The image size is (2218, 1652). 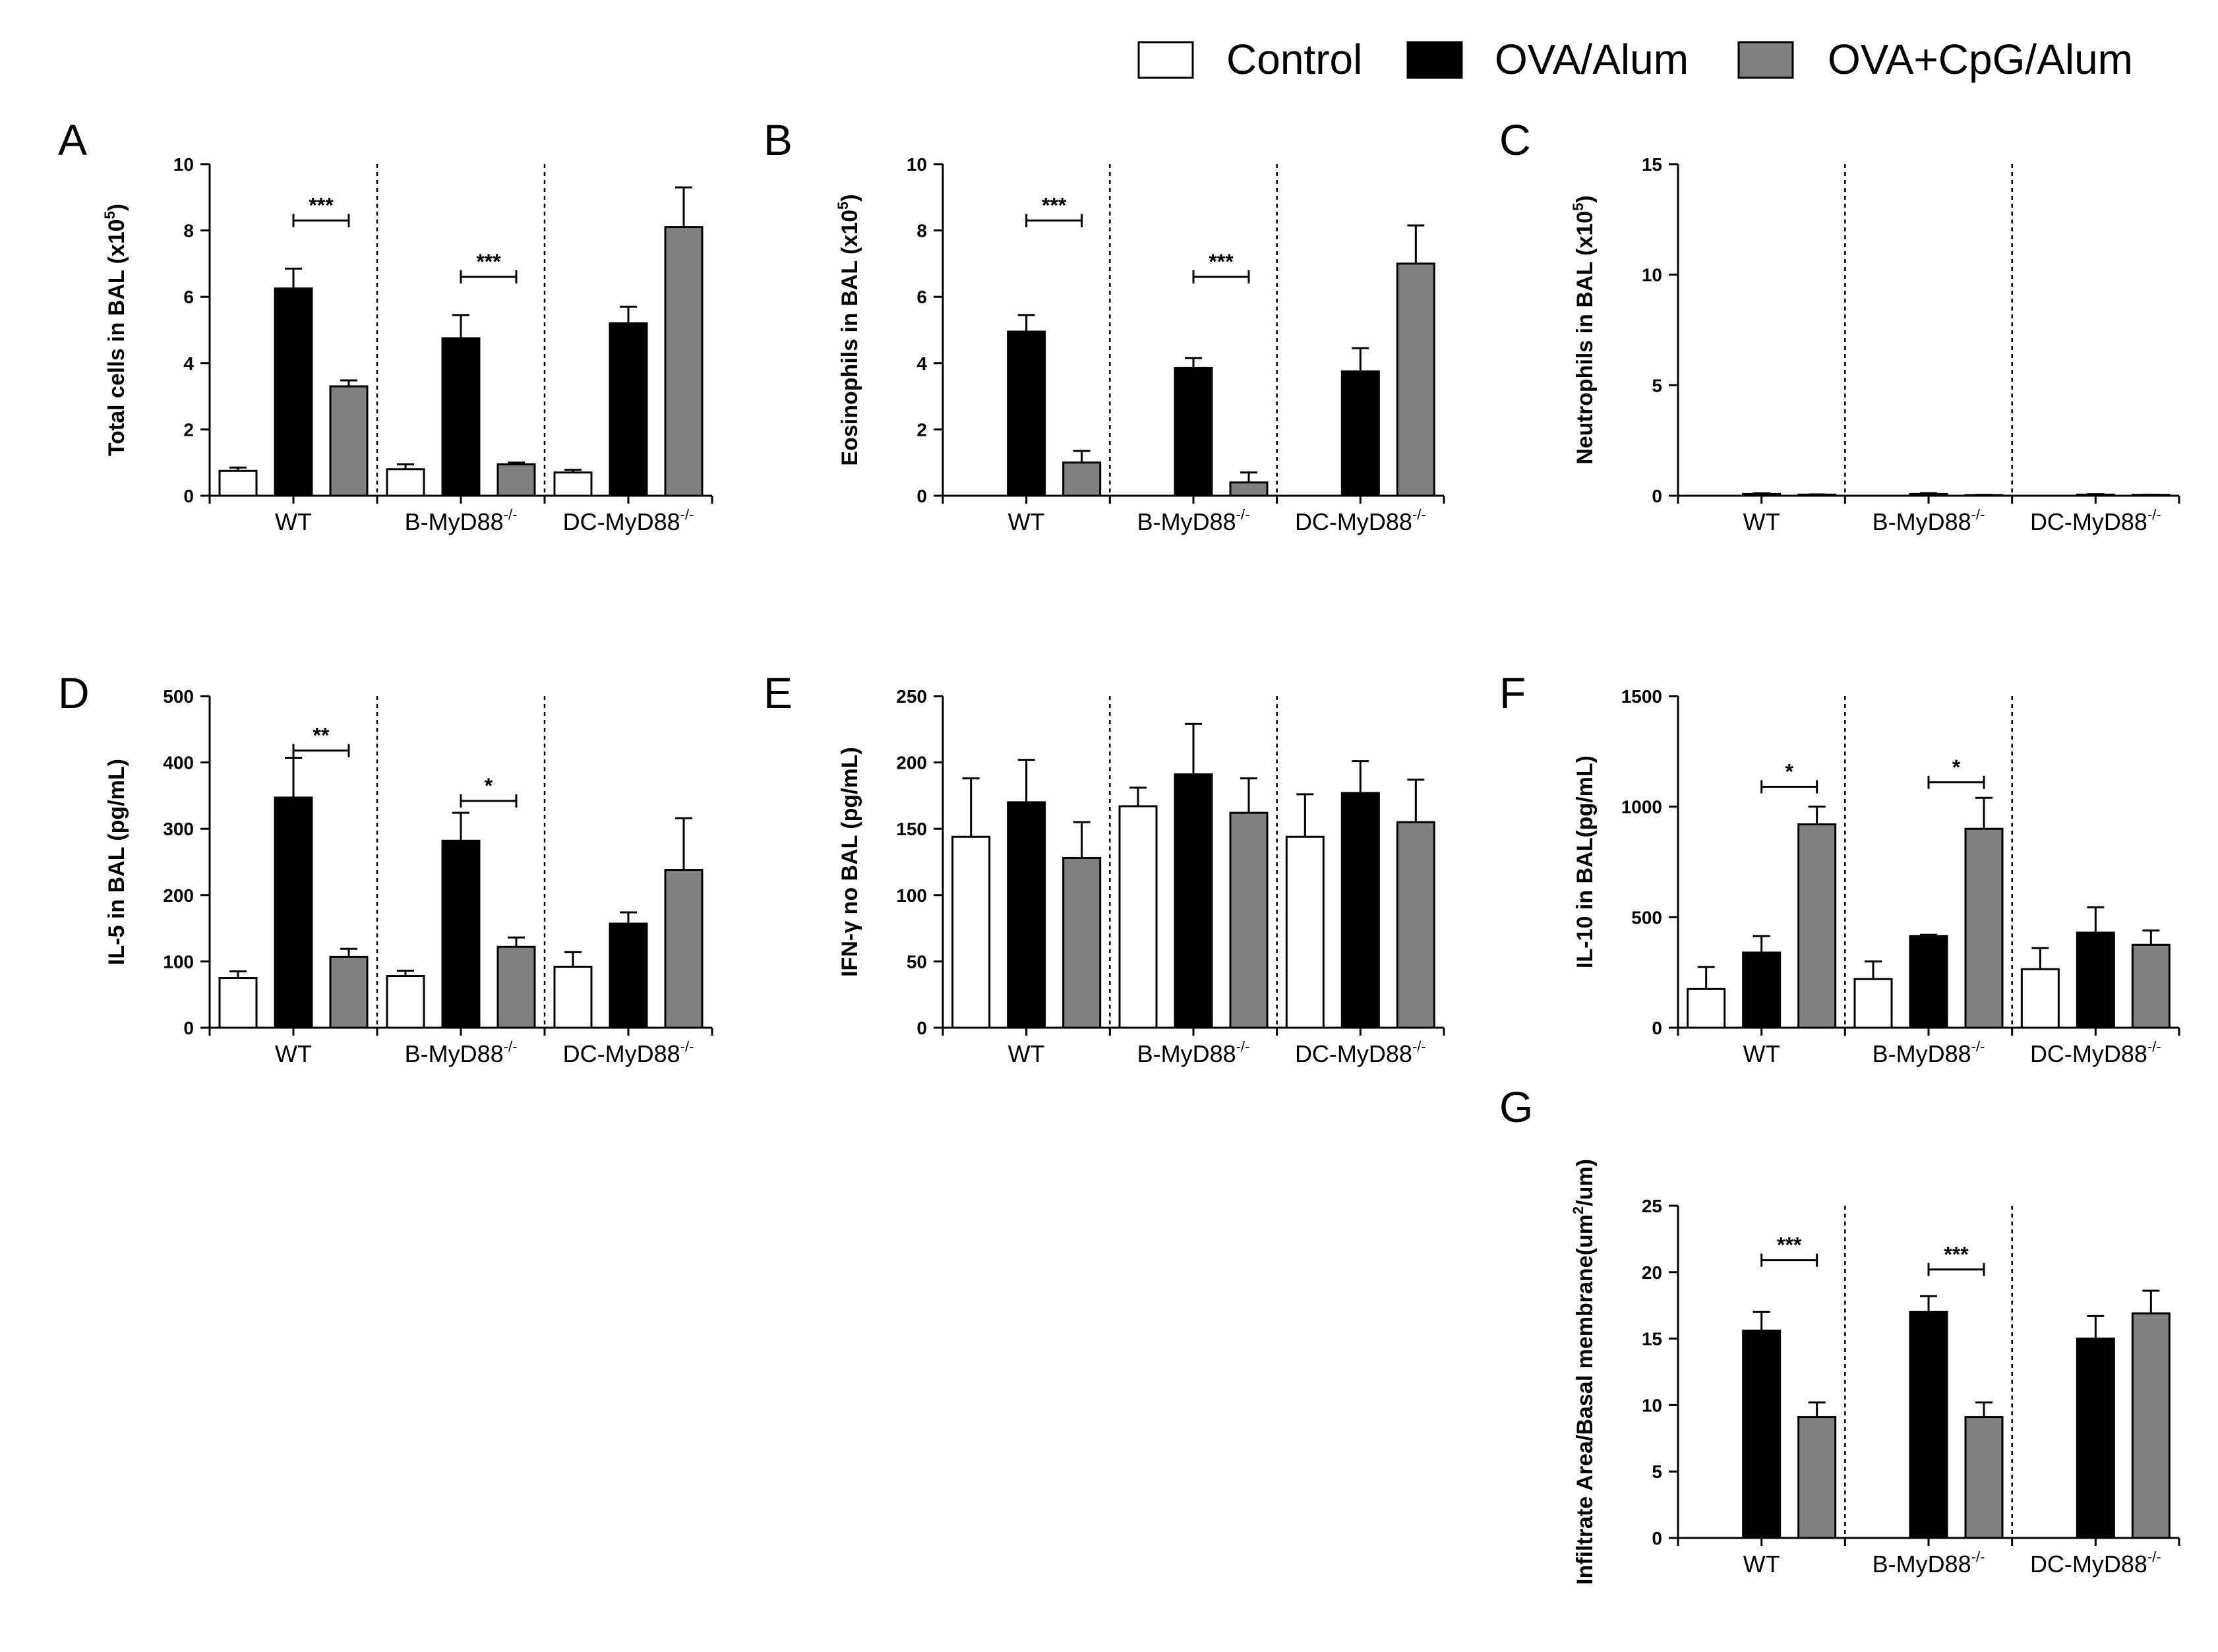 What do you see at coordinates (1765, 60) in the screenshot?
I see `legend-swatch-ova-cpg-alum` at bounding box center [1765, 60].